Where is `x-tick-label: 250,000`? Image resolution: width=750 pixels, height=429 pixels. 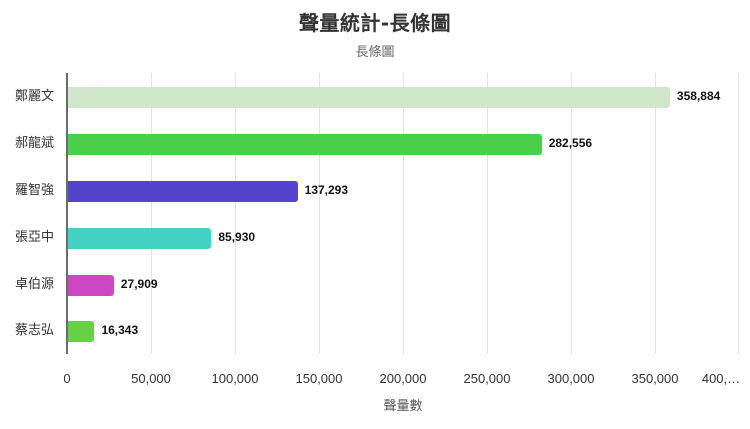
x-tick-label: 250,000 is located at coordinates (487, 378).